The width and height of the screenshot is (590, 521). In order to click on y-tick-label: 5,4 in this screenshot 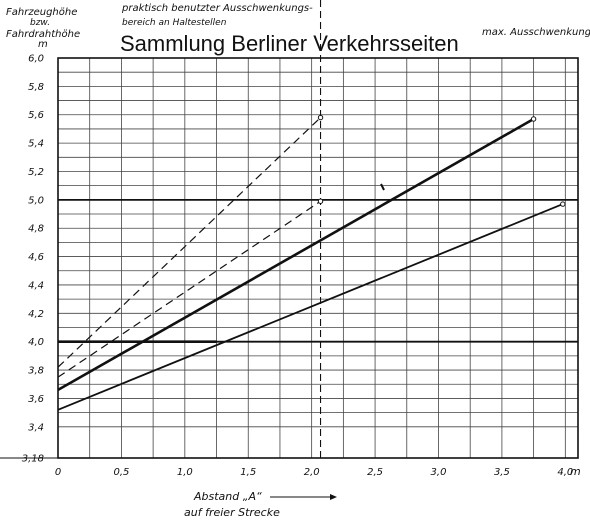, I will do `click(36, 144)`.